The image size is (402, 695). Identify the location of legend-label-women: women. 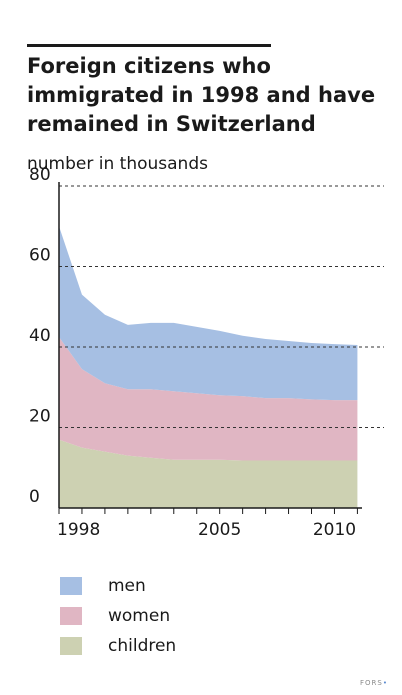
(139, 616).